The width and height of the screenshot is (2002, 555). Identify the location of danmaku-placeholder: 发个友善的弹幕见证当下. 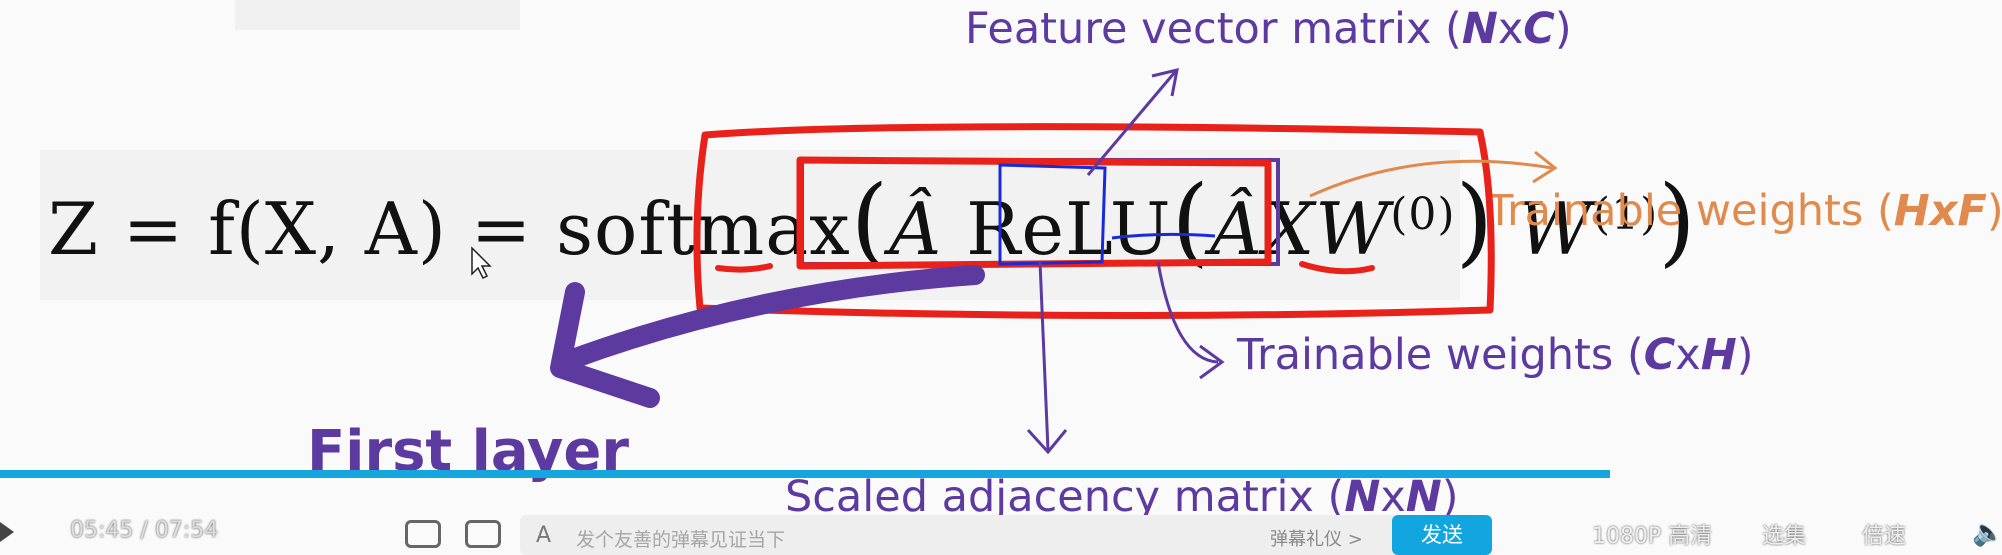
(681, 540).